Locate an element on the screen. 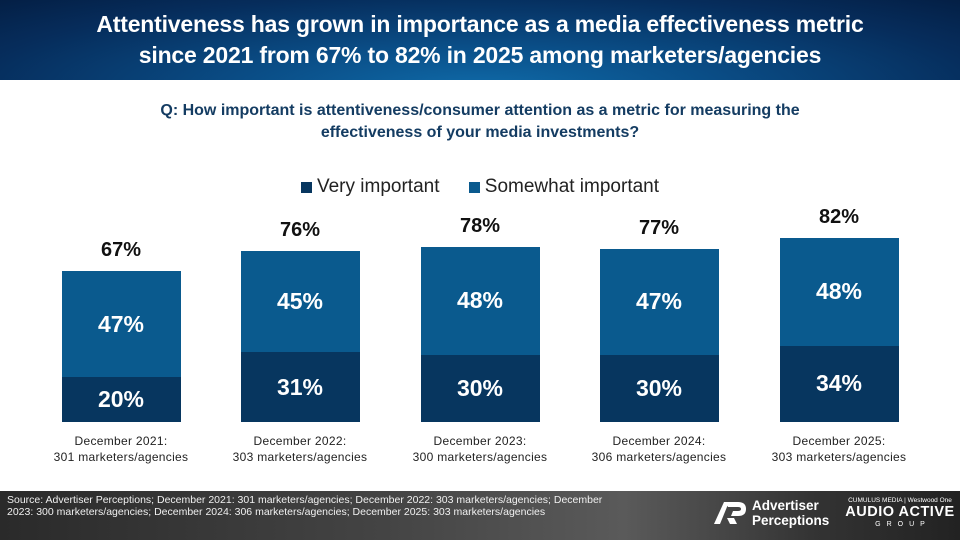 The image size is (960, 540). ap-logo-icon is located at coordinates (730, 513).